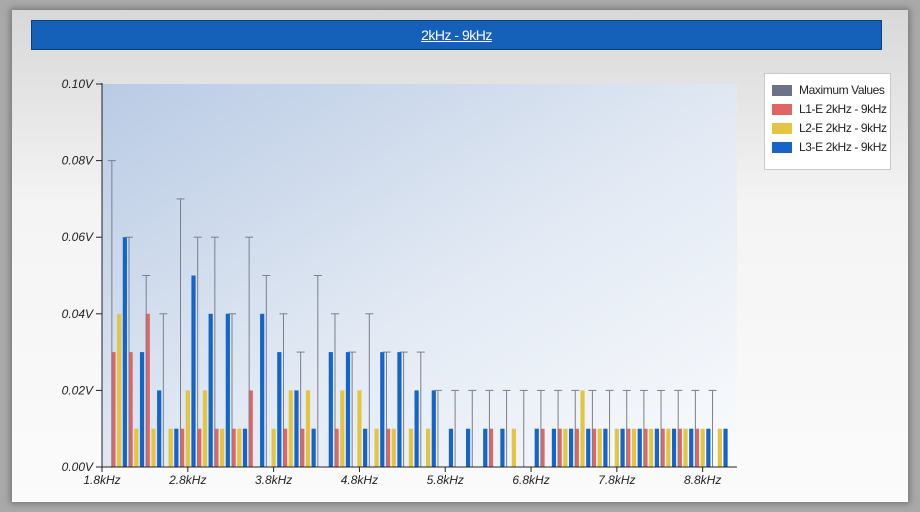 This screenshot has height=512, width=920. I want to click on y-tick-label-0: 0.00V, so click(78, 467).